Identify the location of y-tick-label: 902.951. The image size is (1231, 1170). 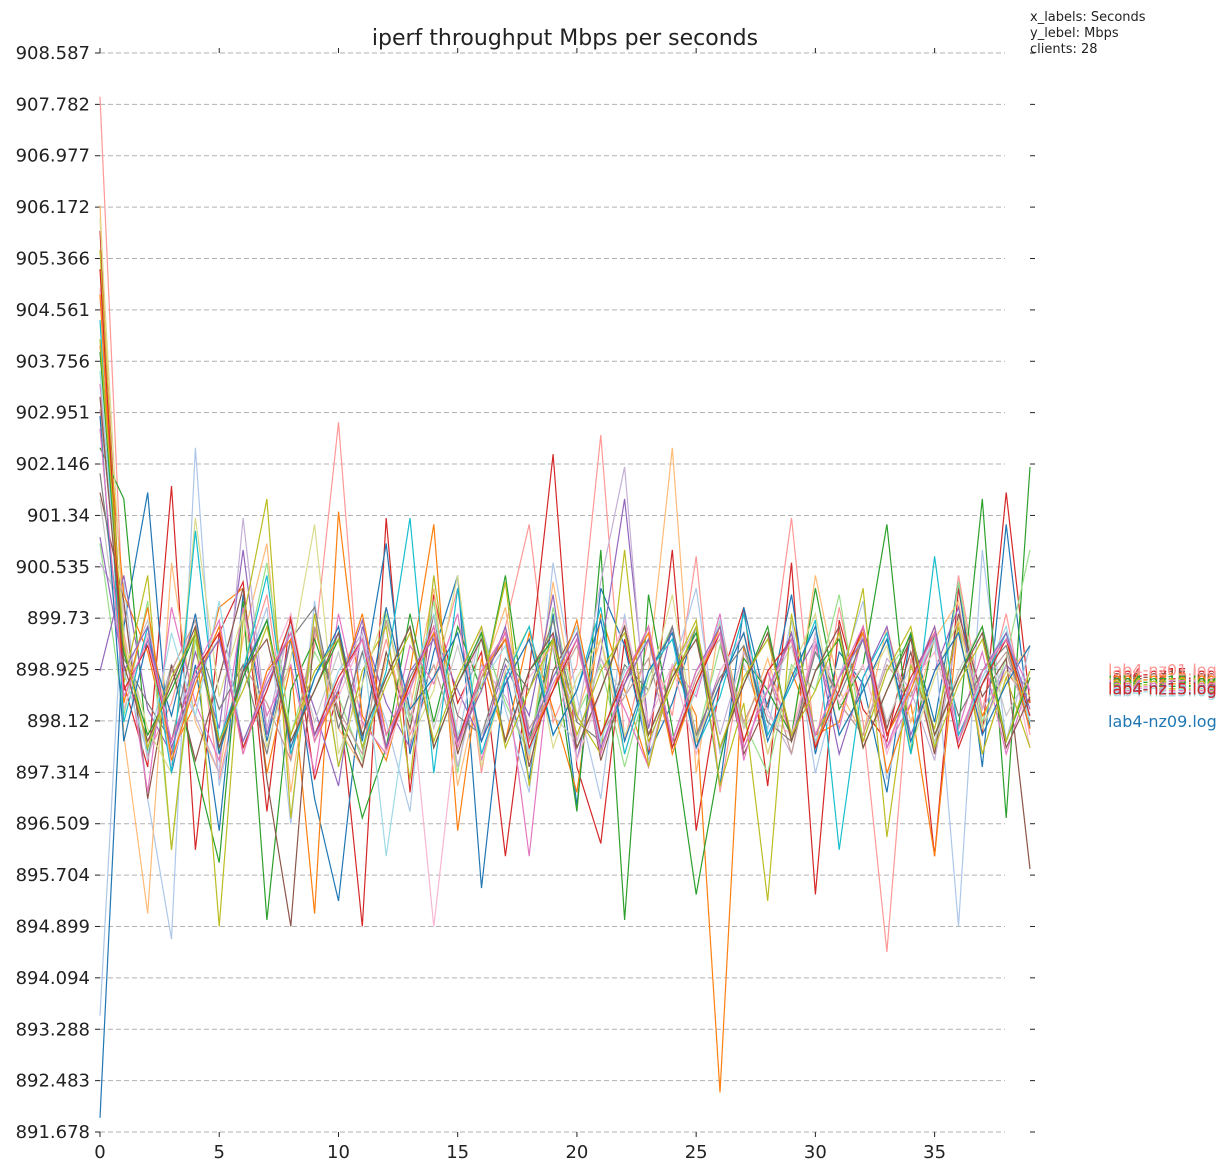
(53, 413).